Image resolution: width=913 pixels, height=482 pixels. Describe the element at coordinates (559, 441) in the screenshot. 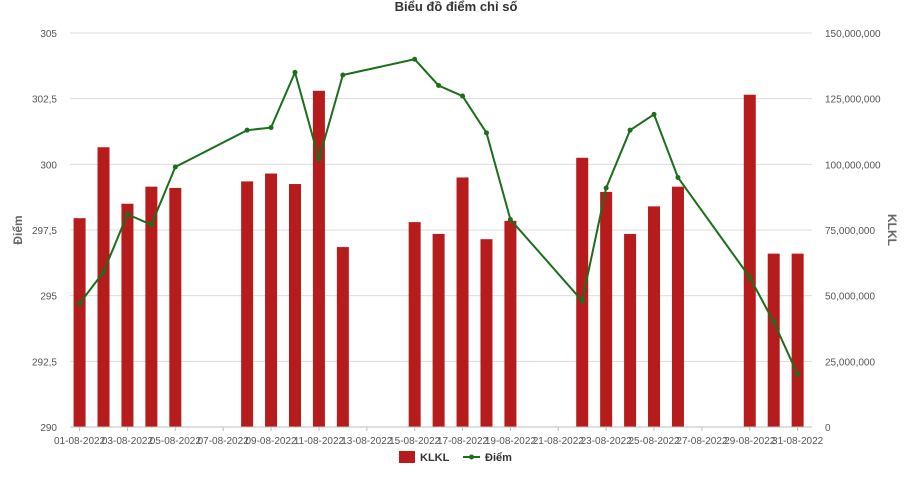

I see `x-tick-label: 21-08-2022` at that location.